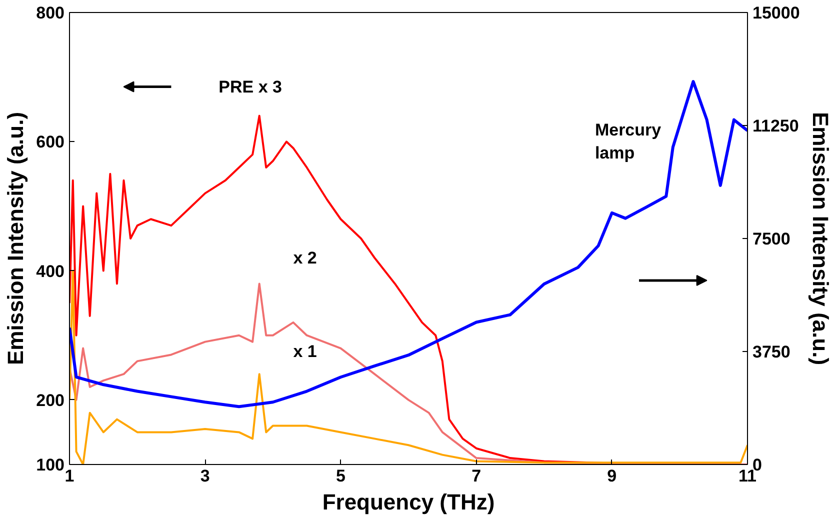 This screenshot has height=517, width=835. I want to click on y-tick-label: 200, so click(50, 400).